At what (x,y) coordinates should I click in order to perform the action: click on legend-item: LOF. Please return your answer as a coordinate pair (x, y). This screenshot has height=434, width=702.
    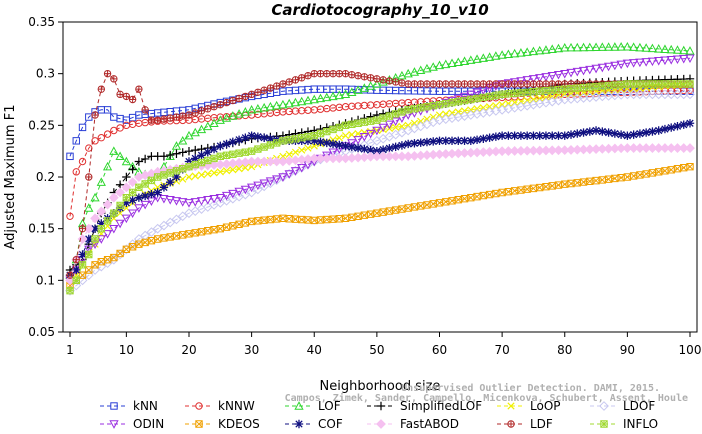
    Looking at the image, I should click on (313, 406).